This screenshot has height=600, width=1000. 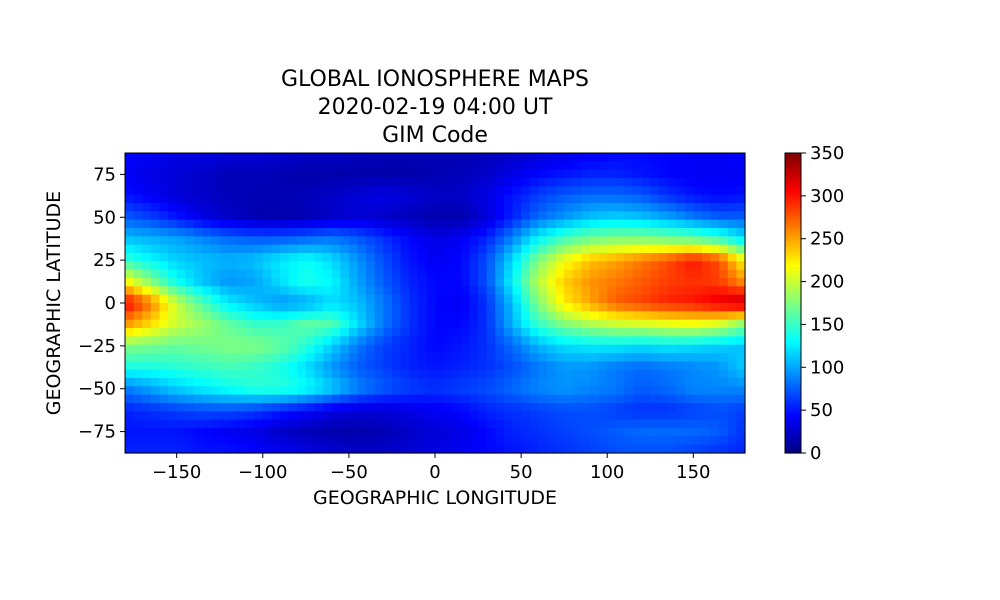 What do you see at coordinates (97, 432) in the screenshot?
I see `y-tick-label: −75` at bounding box center [97, 432].